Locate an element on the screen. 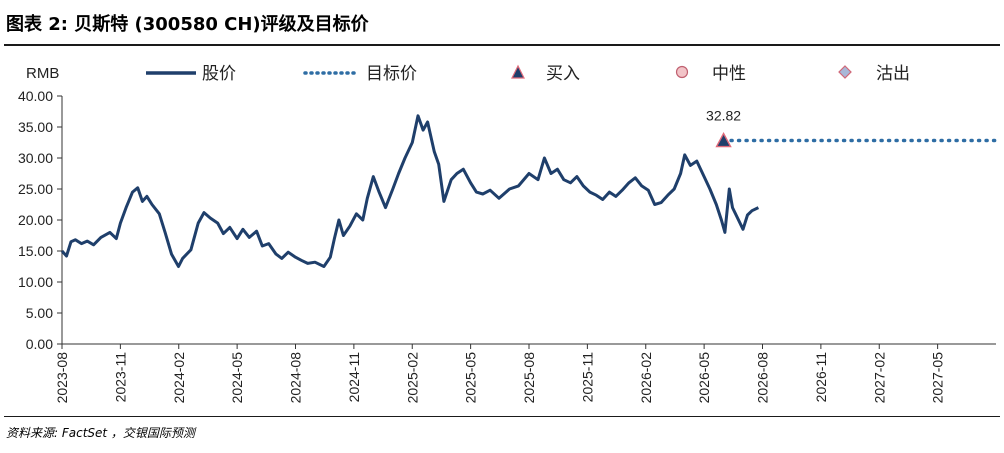 This screenshot has width=1004, height=453. x-tick-label: 2026-08 is located at coordinates (763, 378).